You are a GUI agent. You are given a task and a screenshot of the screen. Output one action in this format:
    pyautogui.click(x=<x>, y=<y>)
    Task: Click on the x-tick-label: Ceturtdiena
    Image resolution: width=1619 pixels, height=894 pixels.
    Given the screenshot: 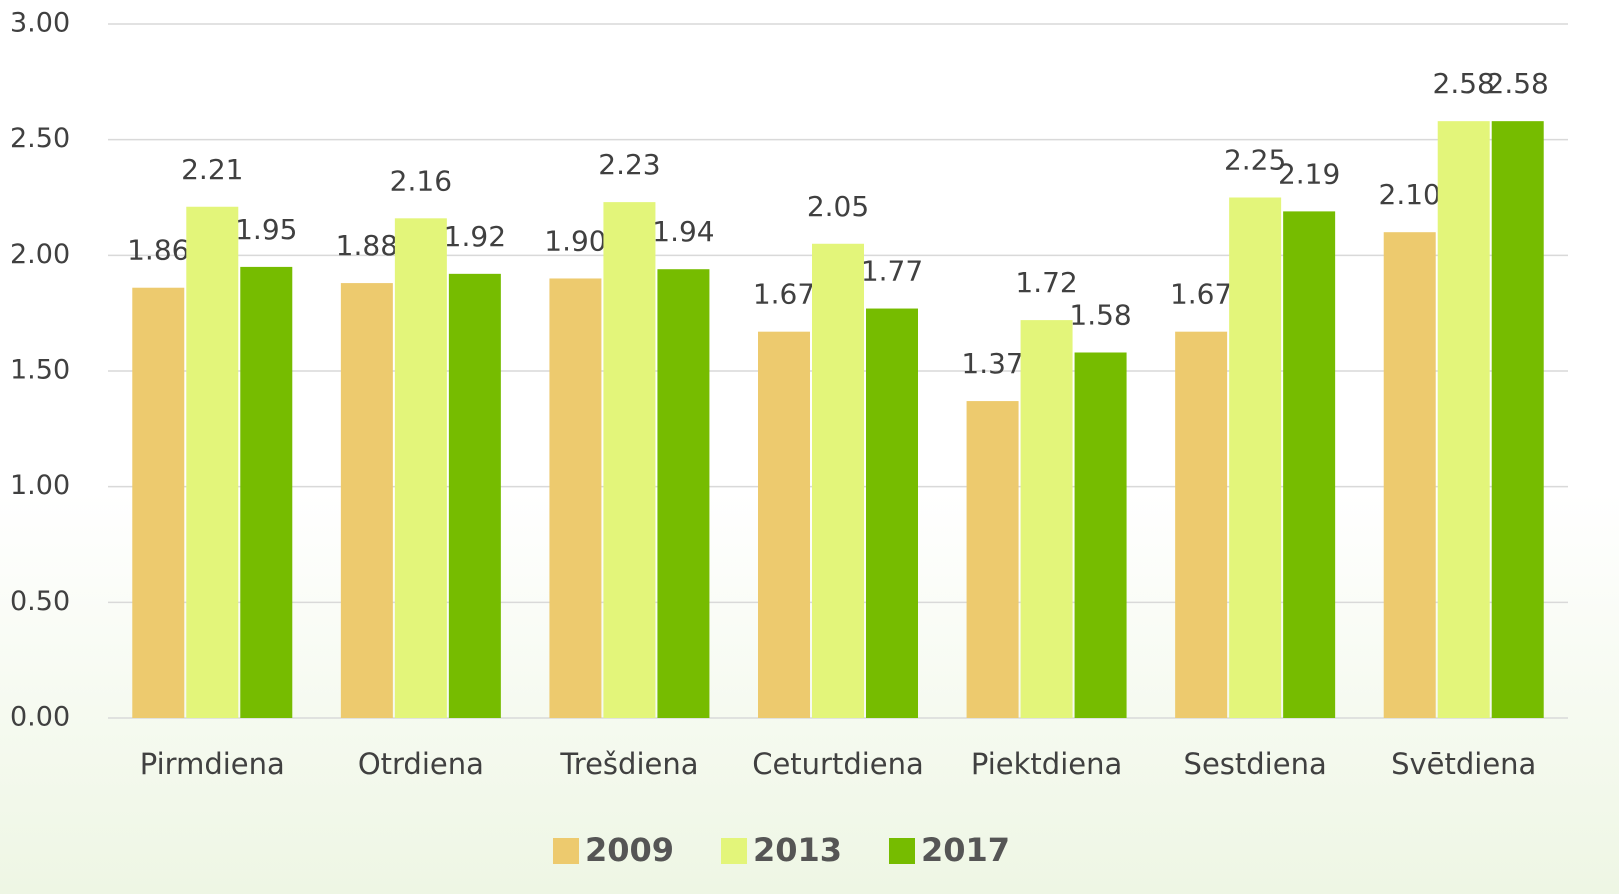 What is the action you would take?
    pyautogui.click(x=838, y=764)
    